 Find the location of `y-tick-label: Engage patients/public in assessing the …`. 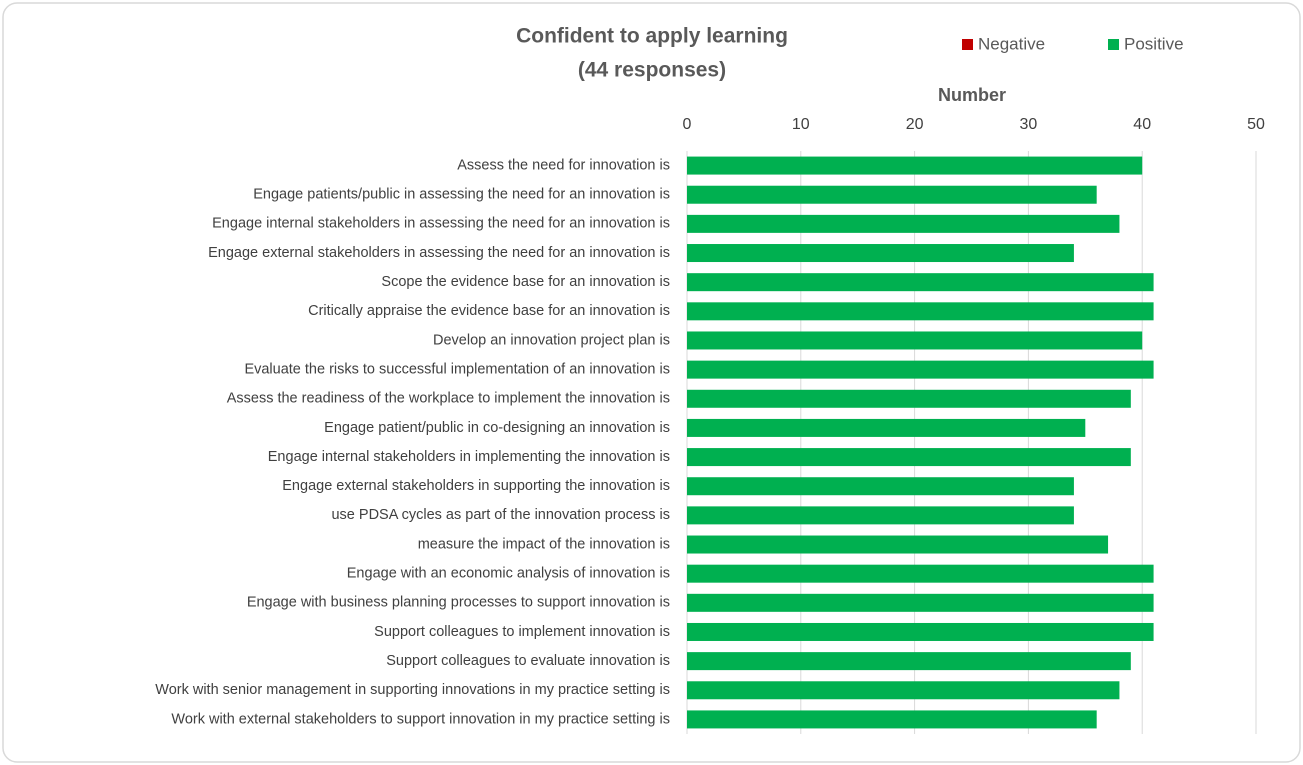

y-tick-label: Engage patients/public in assessing the … is located at coordinates (461, 195).